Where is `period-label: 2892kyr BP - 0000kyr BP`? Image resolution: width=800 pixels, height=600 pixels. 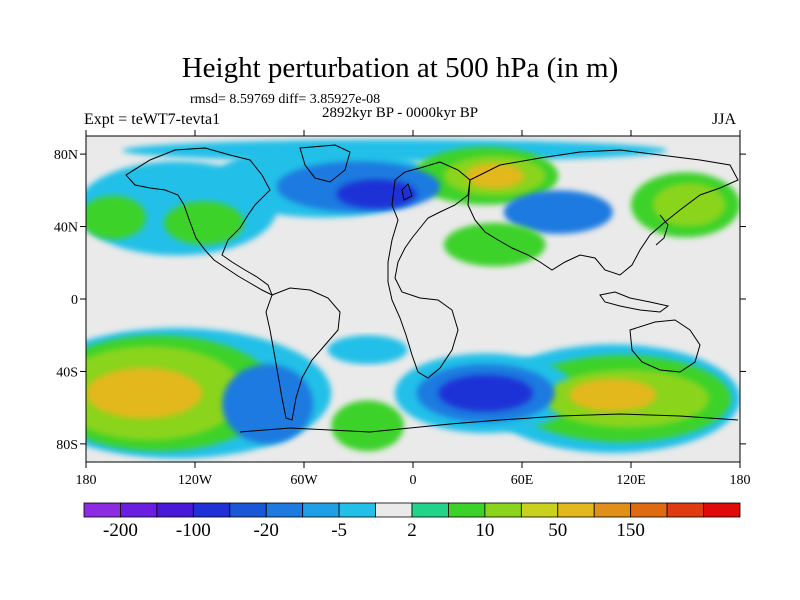 period-label: 2892kyr BP - 0000kyr BP is located at coordinates (400, 113).